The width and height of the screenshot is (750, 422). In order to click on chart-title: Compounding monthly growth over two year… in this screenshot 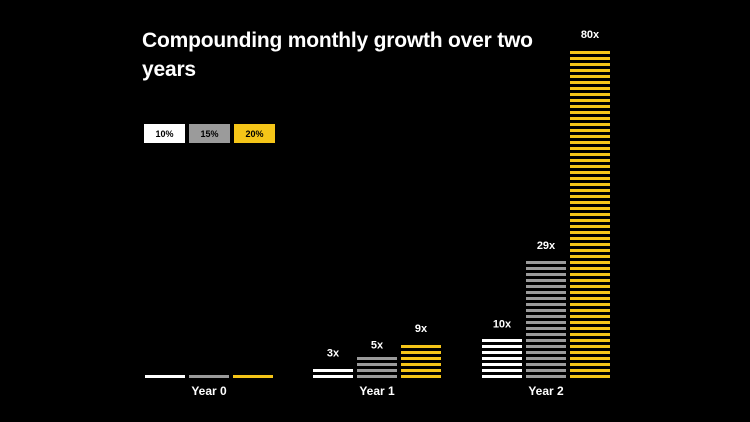, I will do `click(337, 55)`.